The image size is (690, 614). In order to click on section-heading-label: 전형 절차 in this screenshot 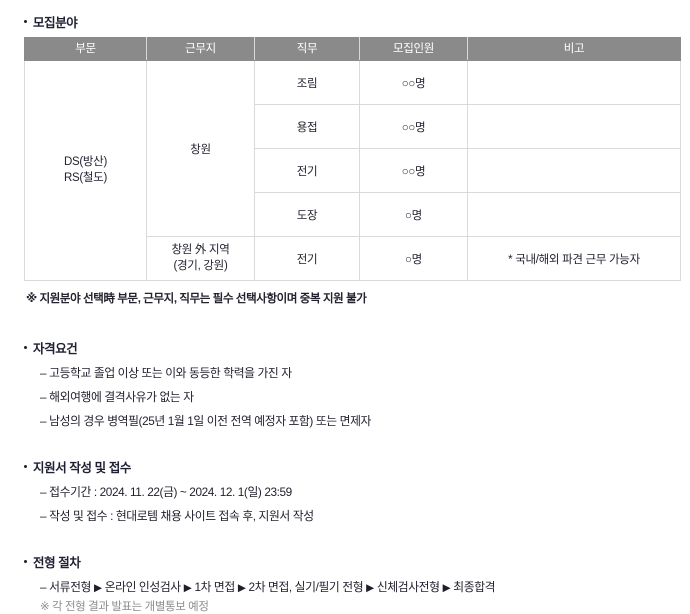, I will do `click(57, 563)`.